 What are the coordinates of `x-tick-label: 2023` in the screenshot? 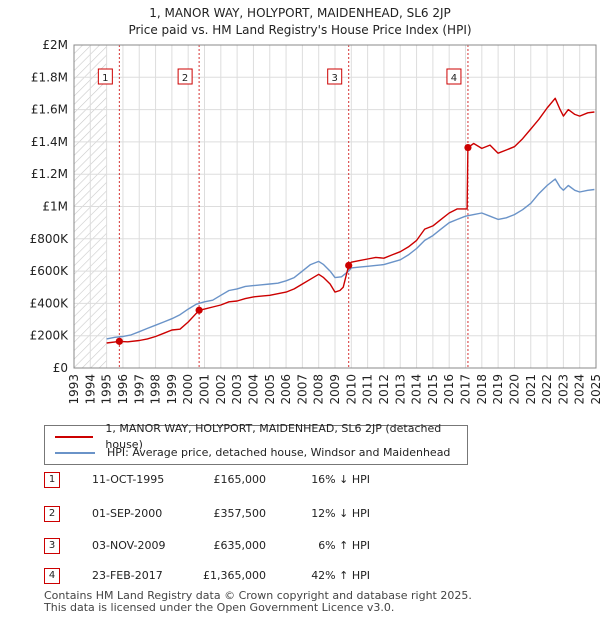 It's located at (563, 389).